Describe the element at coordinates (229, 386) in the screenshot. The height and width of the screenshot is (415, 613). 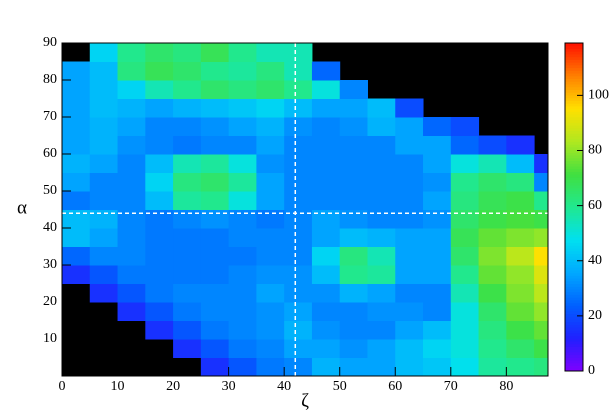
I see `x-tick-label: 30` at that location.